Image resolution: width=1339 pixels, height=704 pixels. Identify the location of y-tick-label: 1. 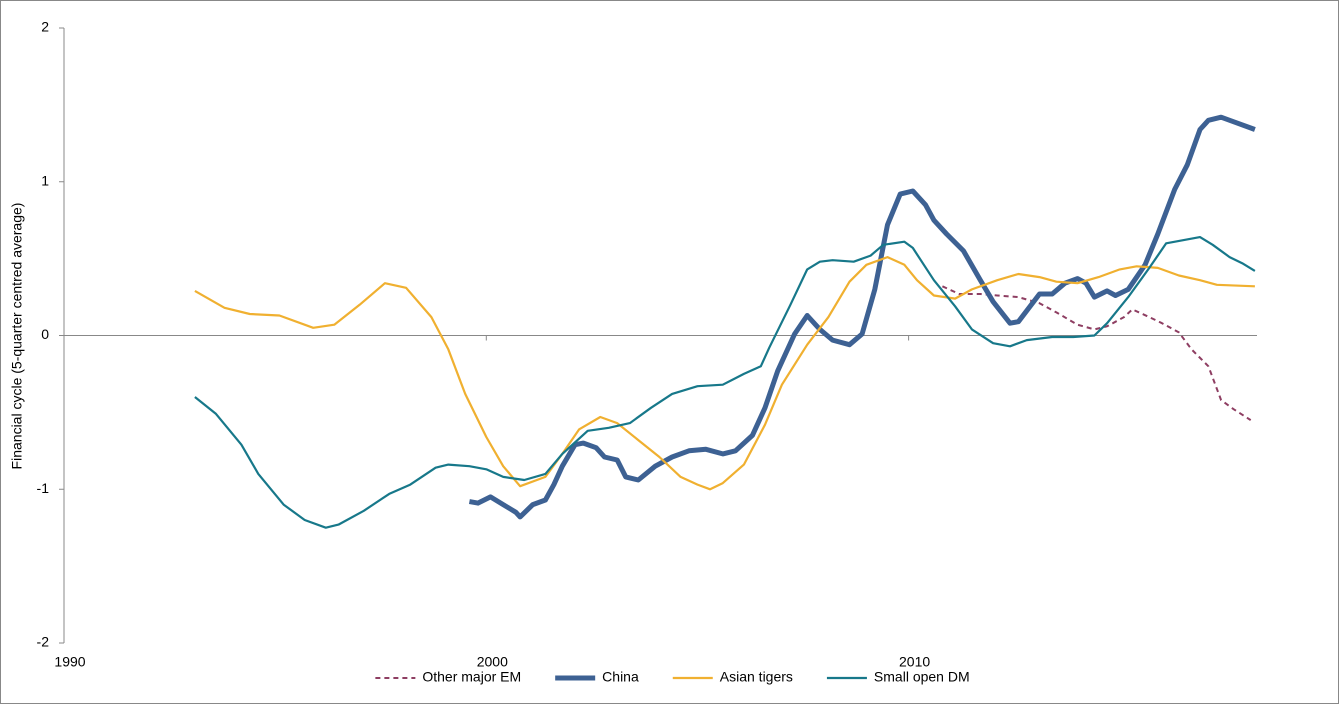
(45, 180).